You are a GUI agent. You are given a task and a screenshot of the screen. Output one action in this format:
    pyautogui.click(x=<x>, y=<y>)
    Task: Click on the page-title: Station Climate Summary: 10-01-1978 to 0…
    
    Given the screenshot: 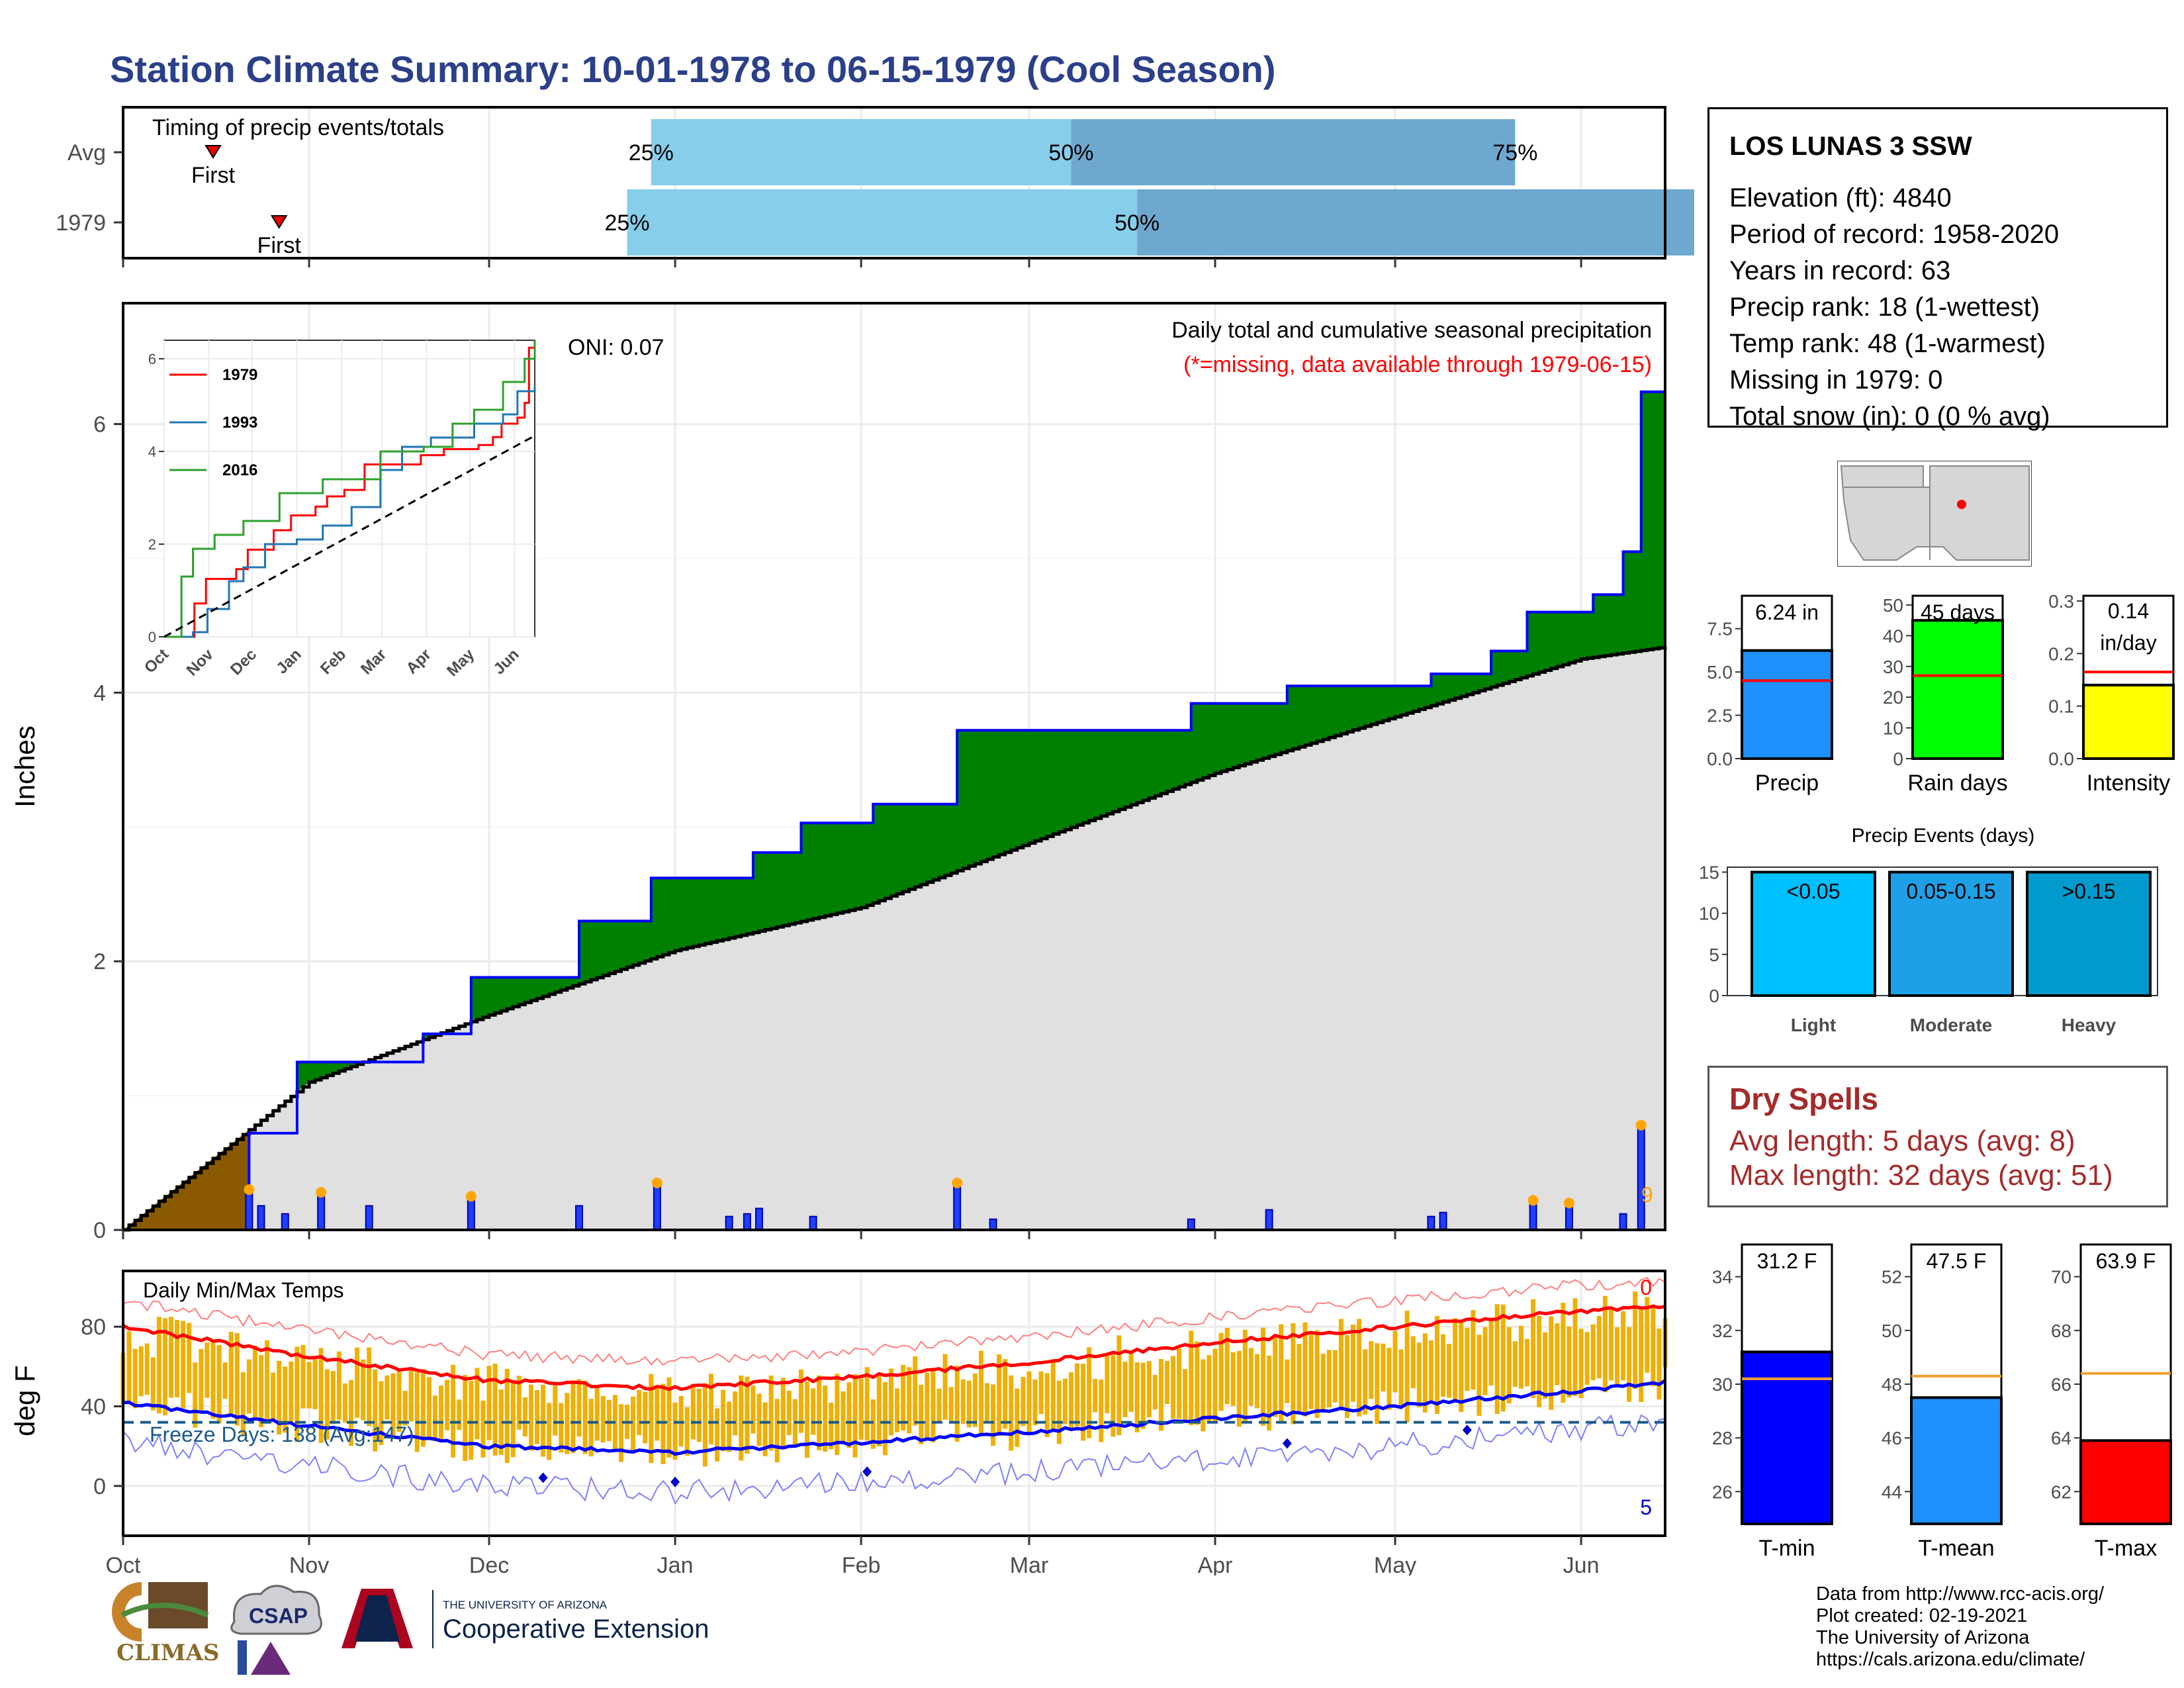 What is the action you would take?
    pyautogui.click(x=693, y=69)
    